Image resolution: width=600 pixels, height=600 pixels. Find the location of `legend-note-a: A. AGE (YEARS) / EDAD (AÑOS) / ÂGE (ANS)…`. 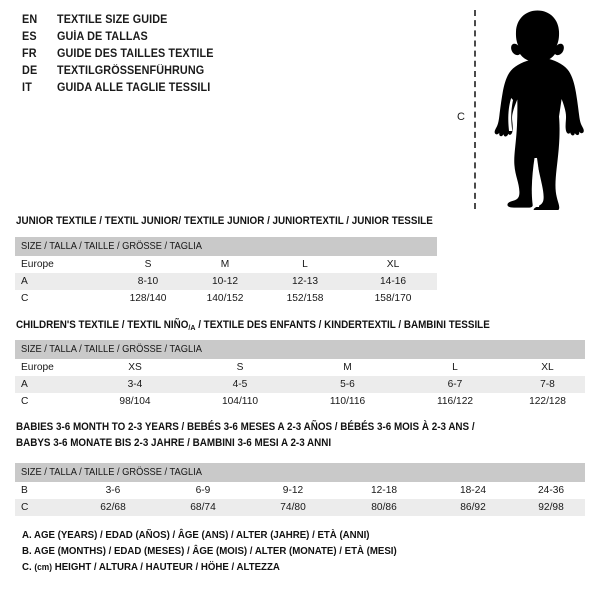

legend-note-a: A. AGE (YEARS) / EDAD (AÑOS) / ÂGE (ANS)… is located at coordinates (196, 535).